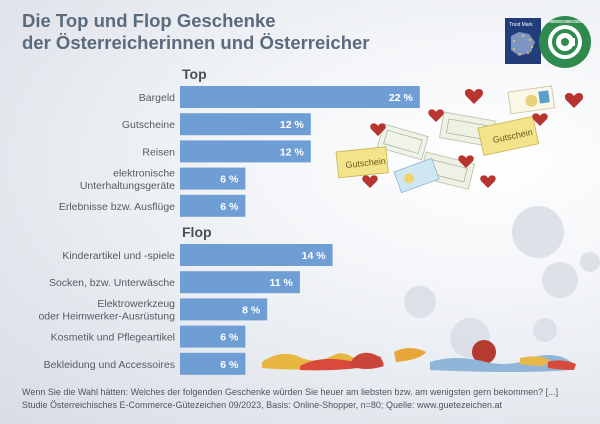 The width and height of the screenshot is (600, 424). Describe the element at coordinates (314, 256) in the screenshot. I see `bar-value-label: 14 %` at that location.